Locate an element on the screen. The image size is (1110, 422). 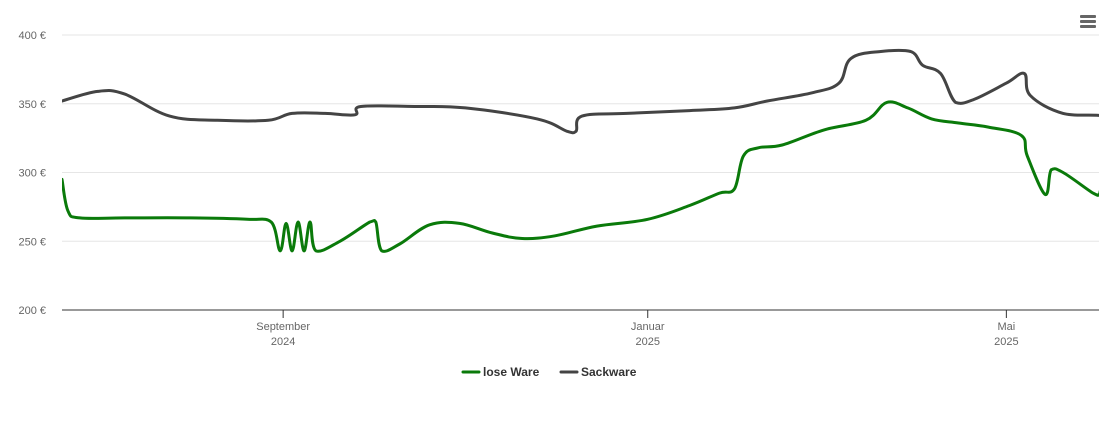
legend-item-lose-ware: lose Ware is located at coordinates (500, 372).